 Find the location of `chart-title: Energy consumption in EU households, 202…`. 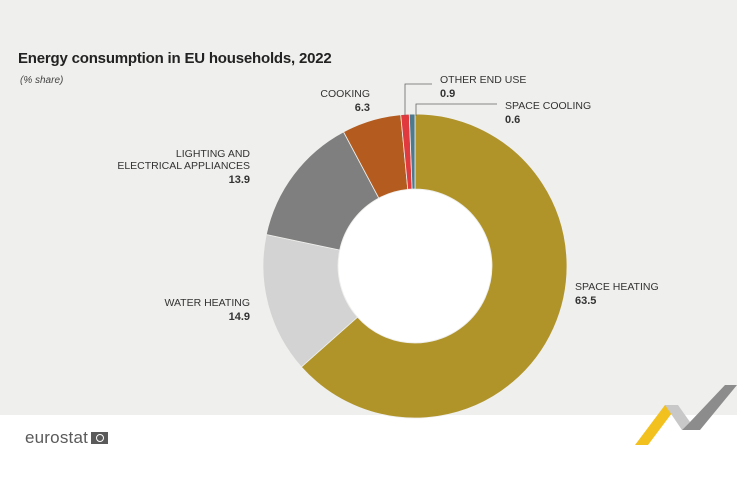

chart-title: Energy consumption in EU households, 202… is located at coordinates (175, 58).